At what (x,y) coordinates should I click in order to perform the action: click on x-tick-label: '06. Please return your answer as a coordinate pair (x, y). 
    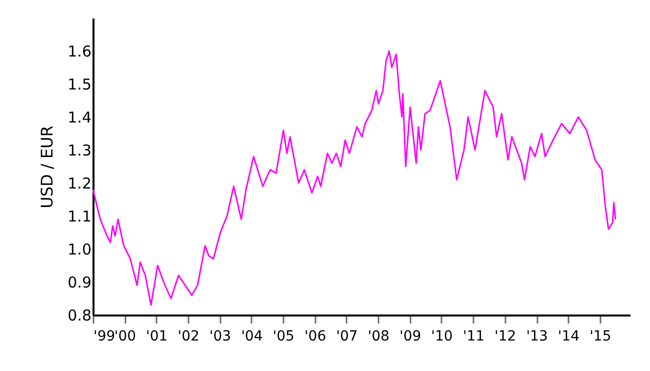
    Looking at the image, I should click on (315, 336).